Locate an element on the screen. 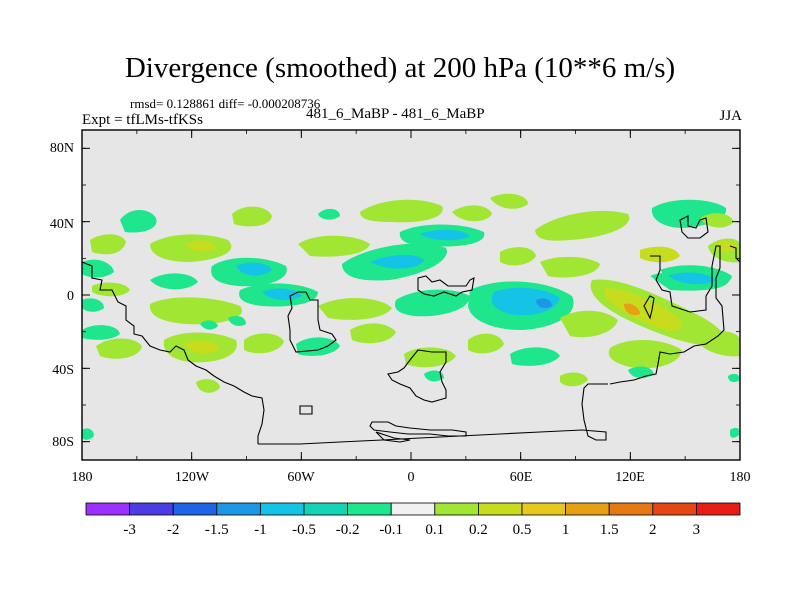 The height and width of the screenshot is (600, 800). lat-label-EQ: 0 is located at coordinates (70, 296).